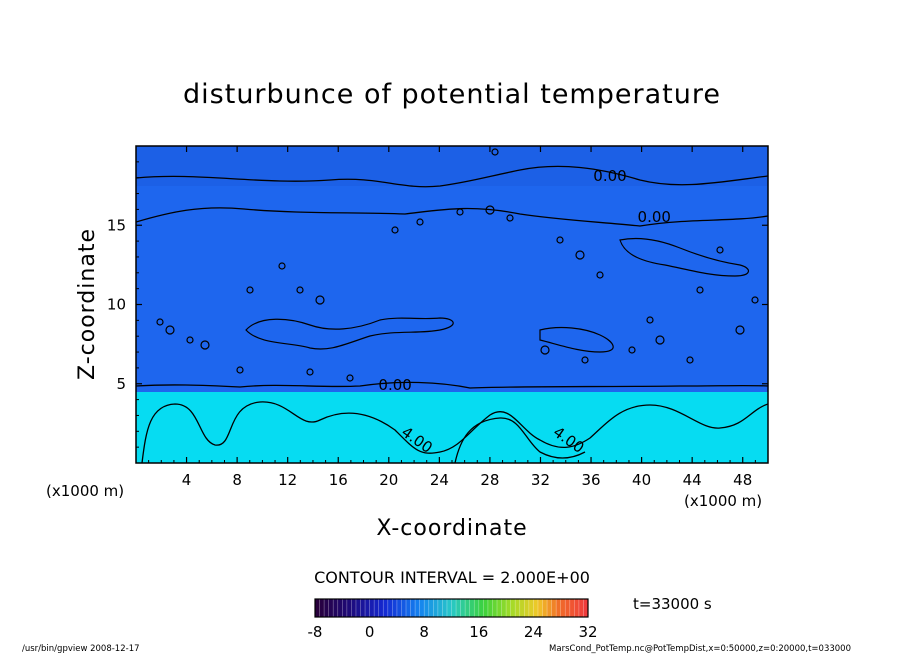  I want to click on y-tick-label: 15, so click(116, 225).